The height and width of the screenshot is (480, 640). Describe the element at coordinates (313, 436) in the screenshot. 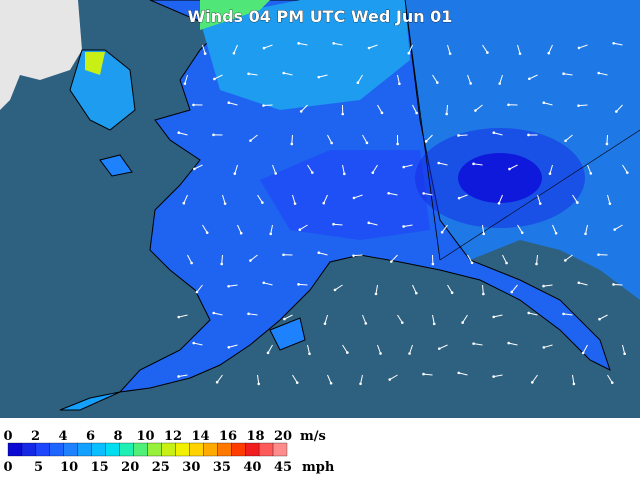

I see `ms-unit: m/s` at that location.